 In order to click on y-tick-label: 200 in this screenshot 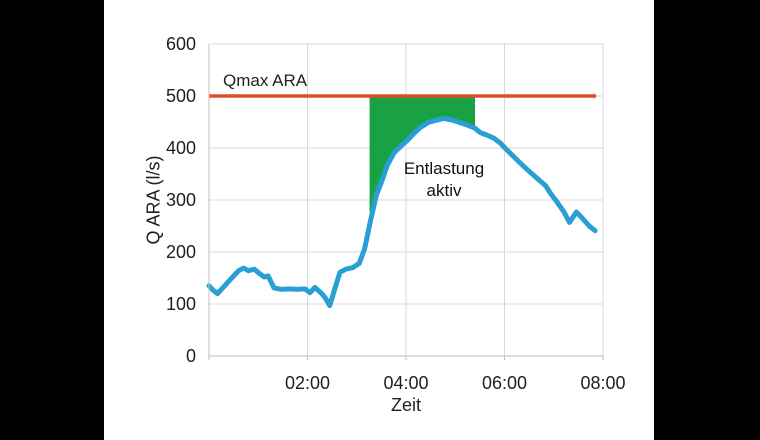, I will do `click(180, 252)`.